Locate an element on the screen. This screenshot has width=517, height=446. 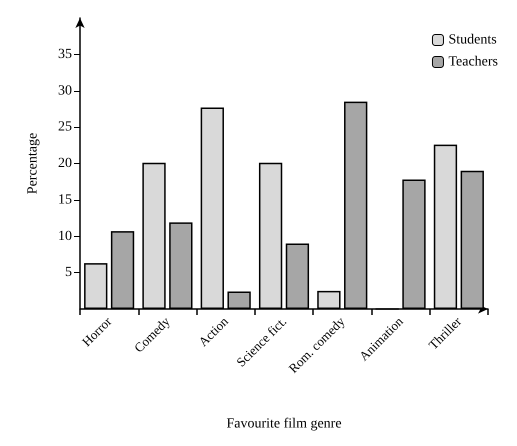
y-axis-title: Percentage is located at coordinates (33, 163).